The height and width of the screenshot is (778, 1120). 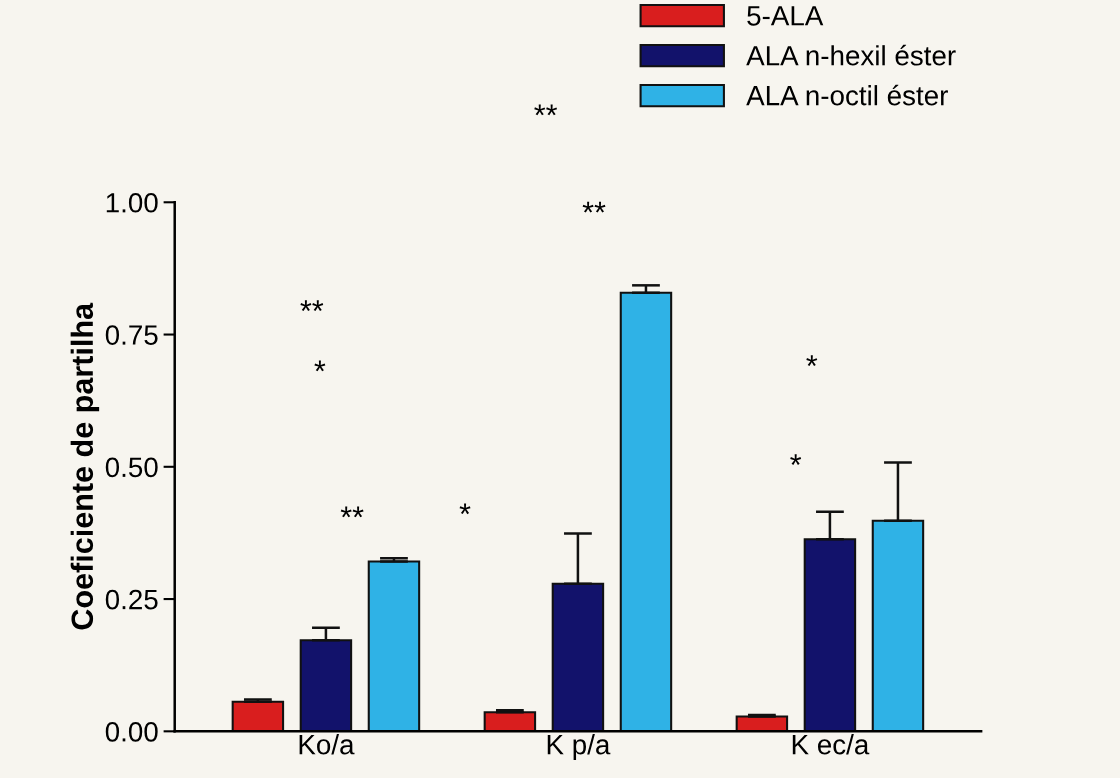 I want to click on y-tick-label: 0.75, so click(x=131, y=335).